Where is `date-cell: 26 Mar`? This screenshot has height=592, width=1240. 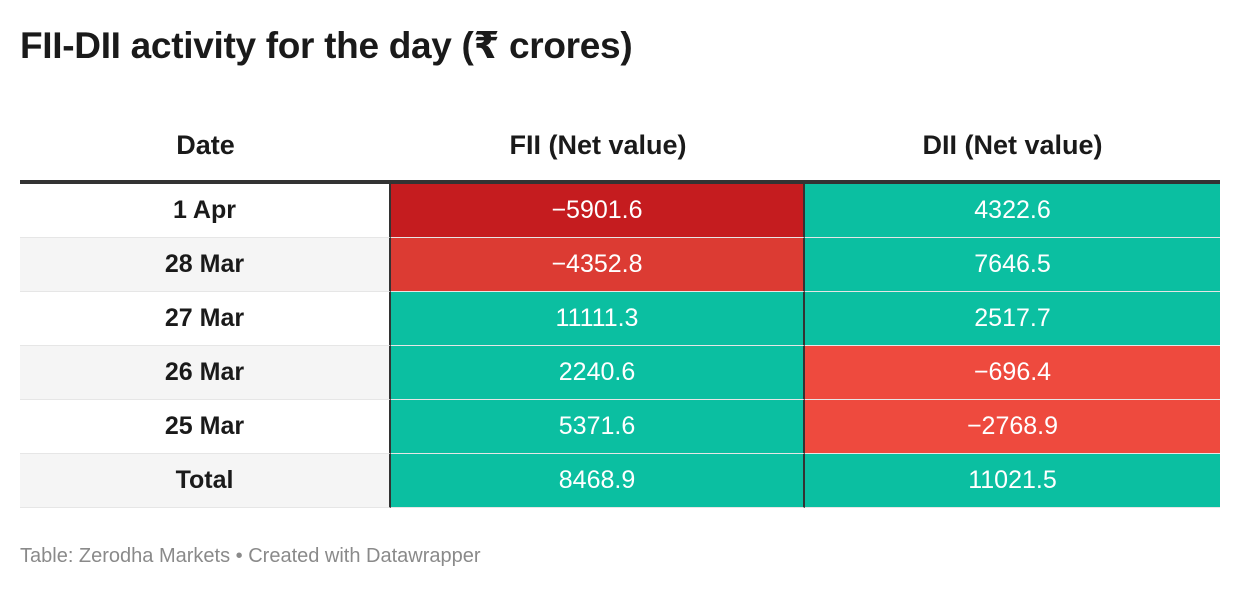
date-cell: 26 Mar is located at coordinates (205, 373).